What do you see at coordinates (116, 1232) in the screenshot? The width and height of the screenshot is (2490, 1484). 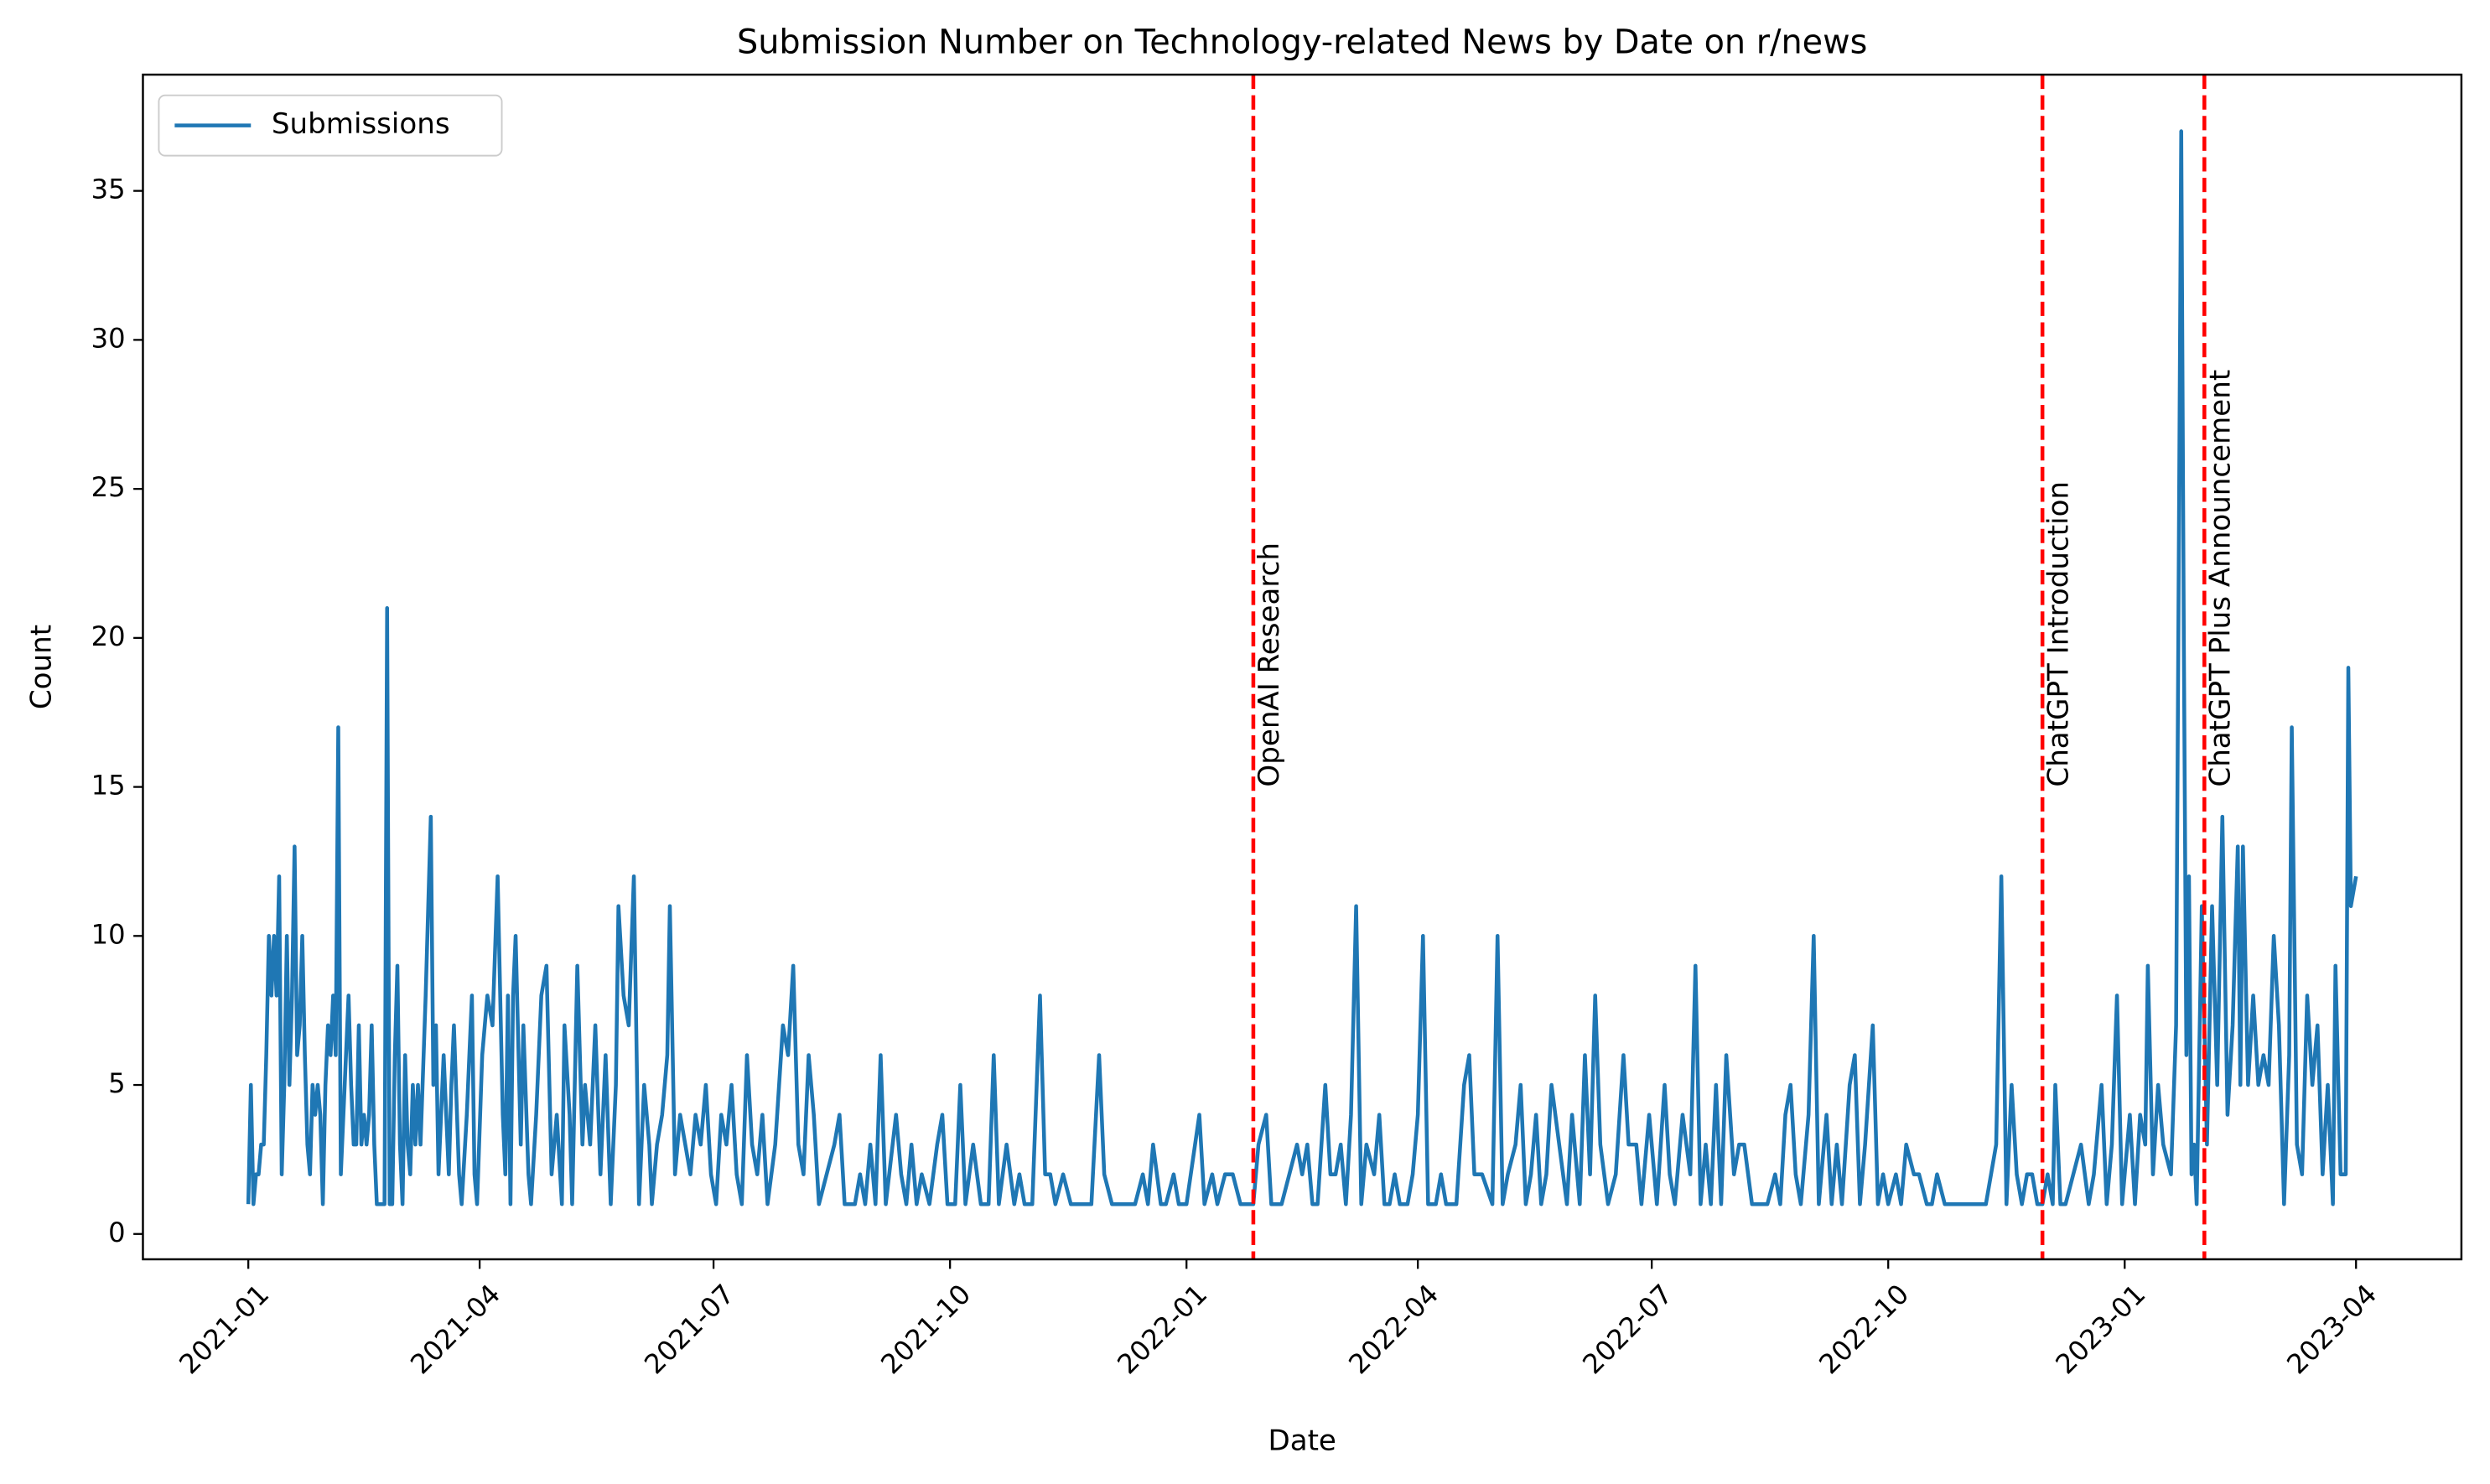 I see `y-tick-label: 0` at bounding box center [116, 1232].